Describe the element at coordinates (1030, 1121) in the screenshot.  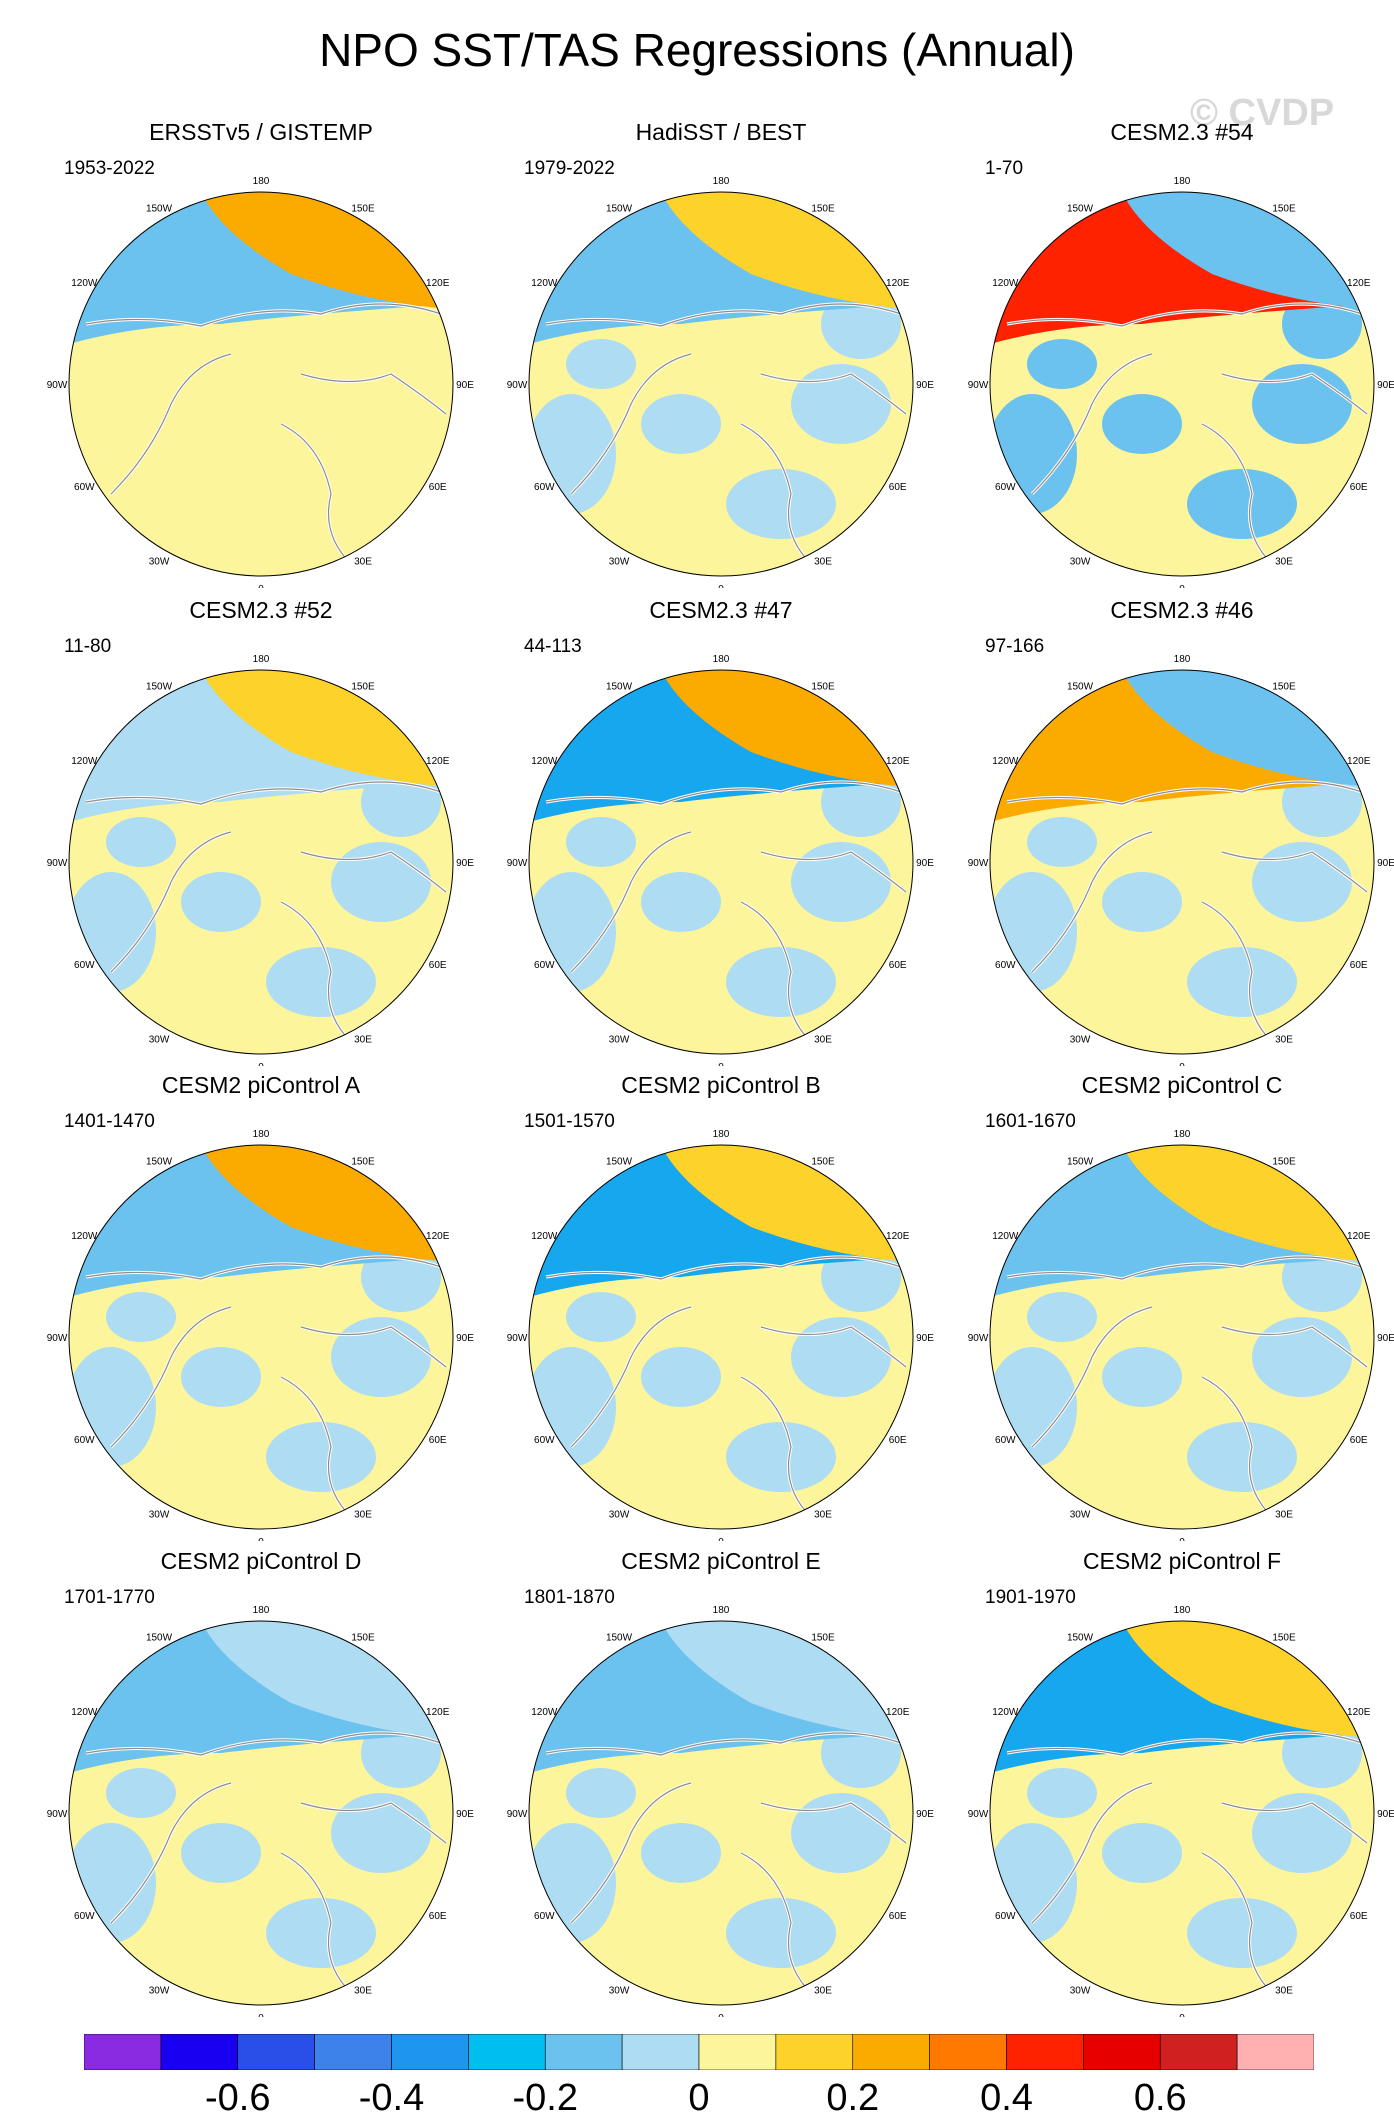
I see `panel-period: 1601-1670` at that location.